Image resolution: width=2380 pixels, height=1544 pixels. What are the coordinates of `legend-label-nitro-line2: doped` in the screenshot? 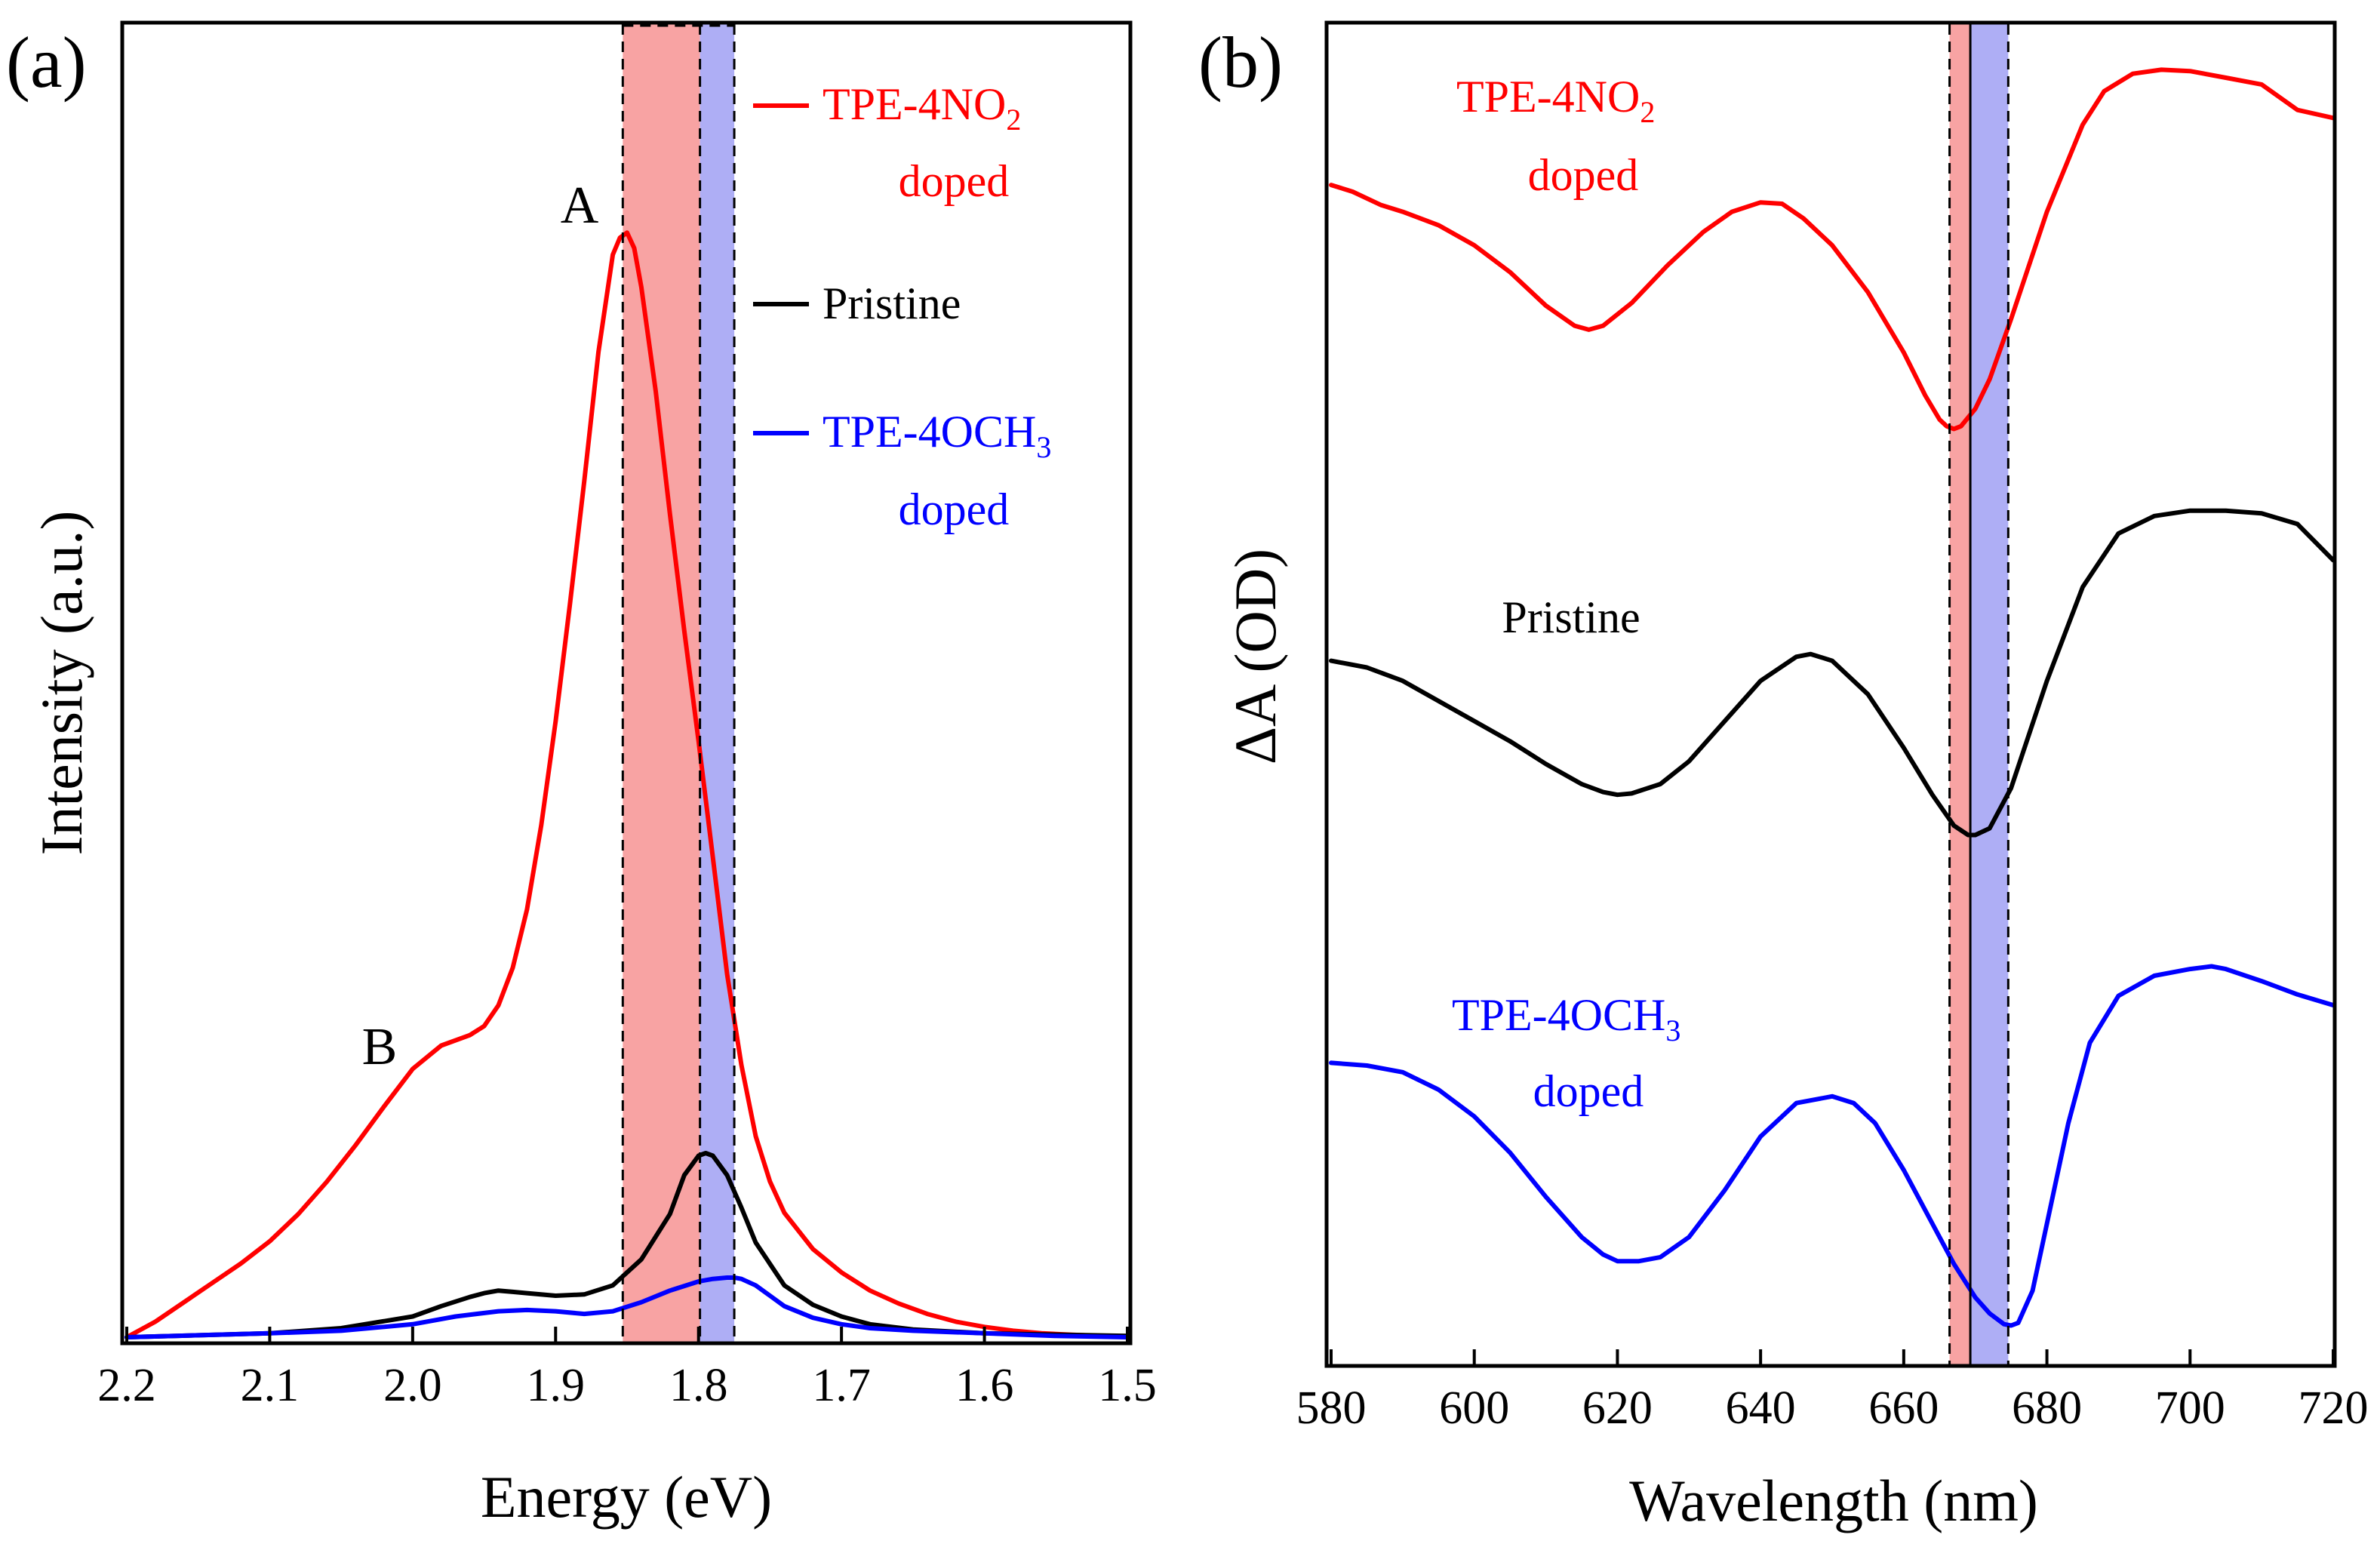 It's located at (954, 181).